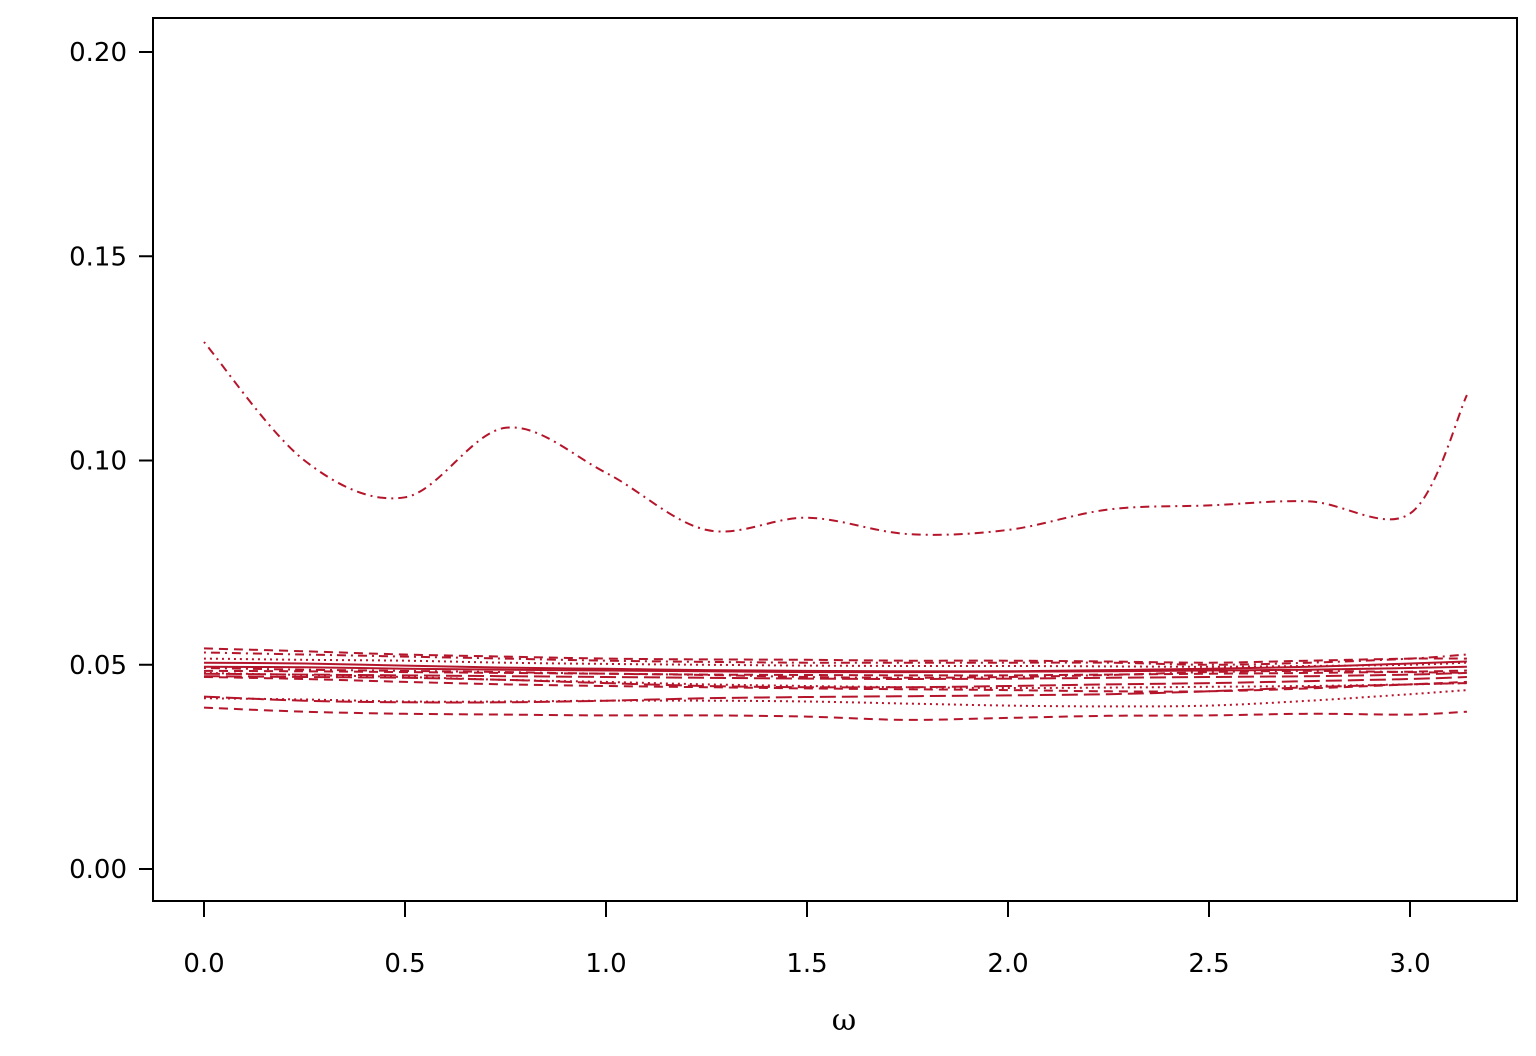  What do you see at coordinates (404, 964) in the screenshot?
I see `x-tick-label: 0.5` at bounding box center [404, 964].